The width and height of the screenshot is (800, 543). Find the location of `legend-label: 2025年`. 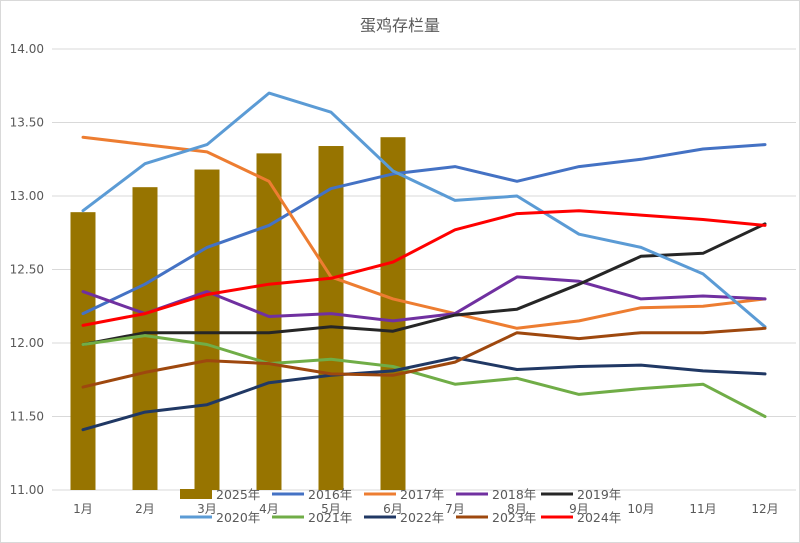

legend-label: 2025年 is located at coordinates (238, 494).